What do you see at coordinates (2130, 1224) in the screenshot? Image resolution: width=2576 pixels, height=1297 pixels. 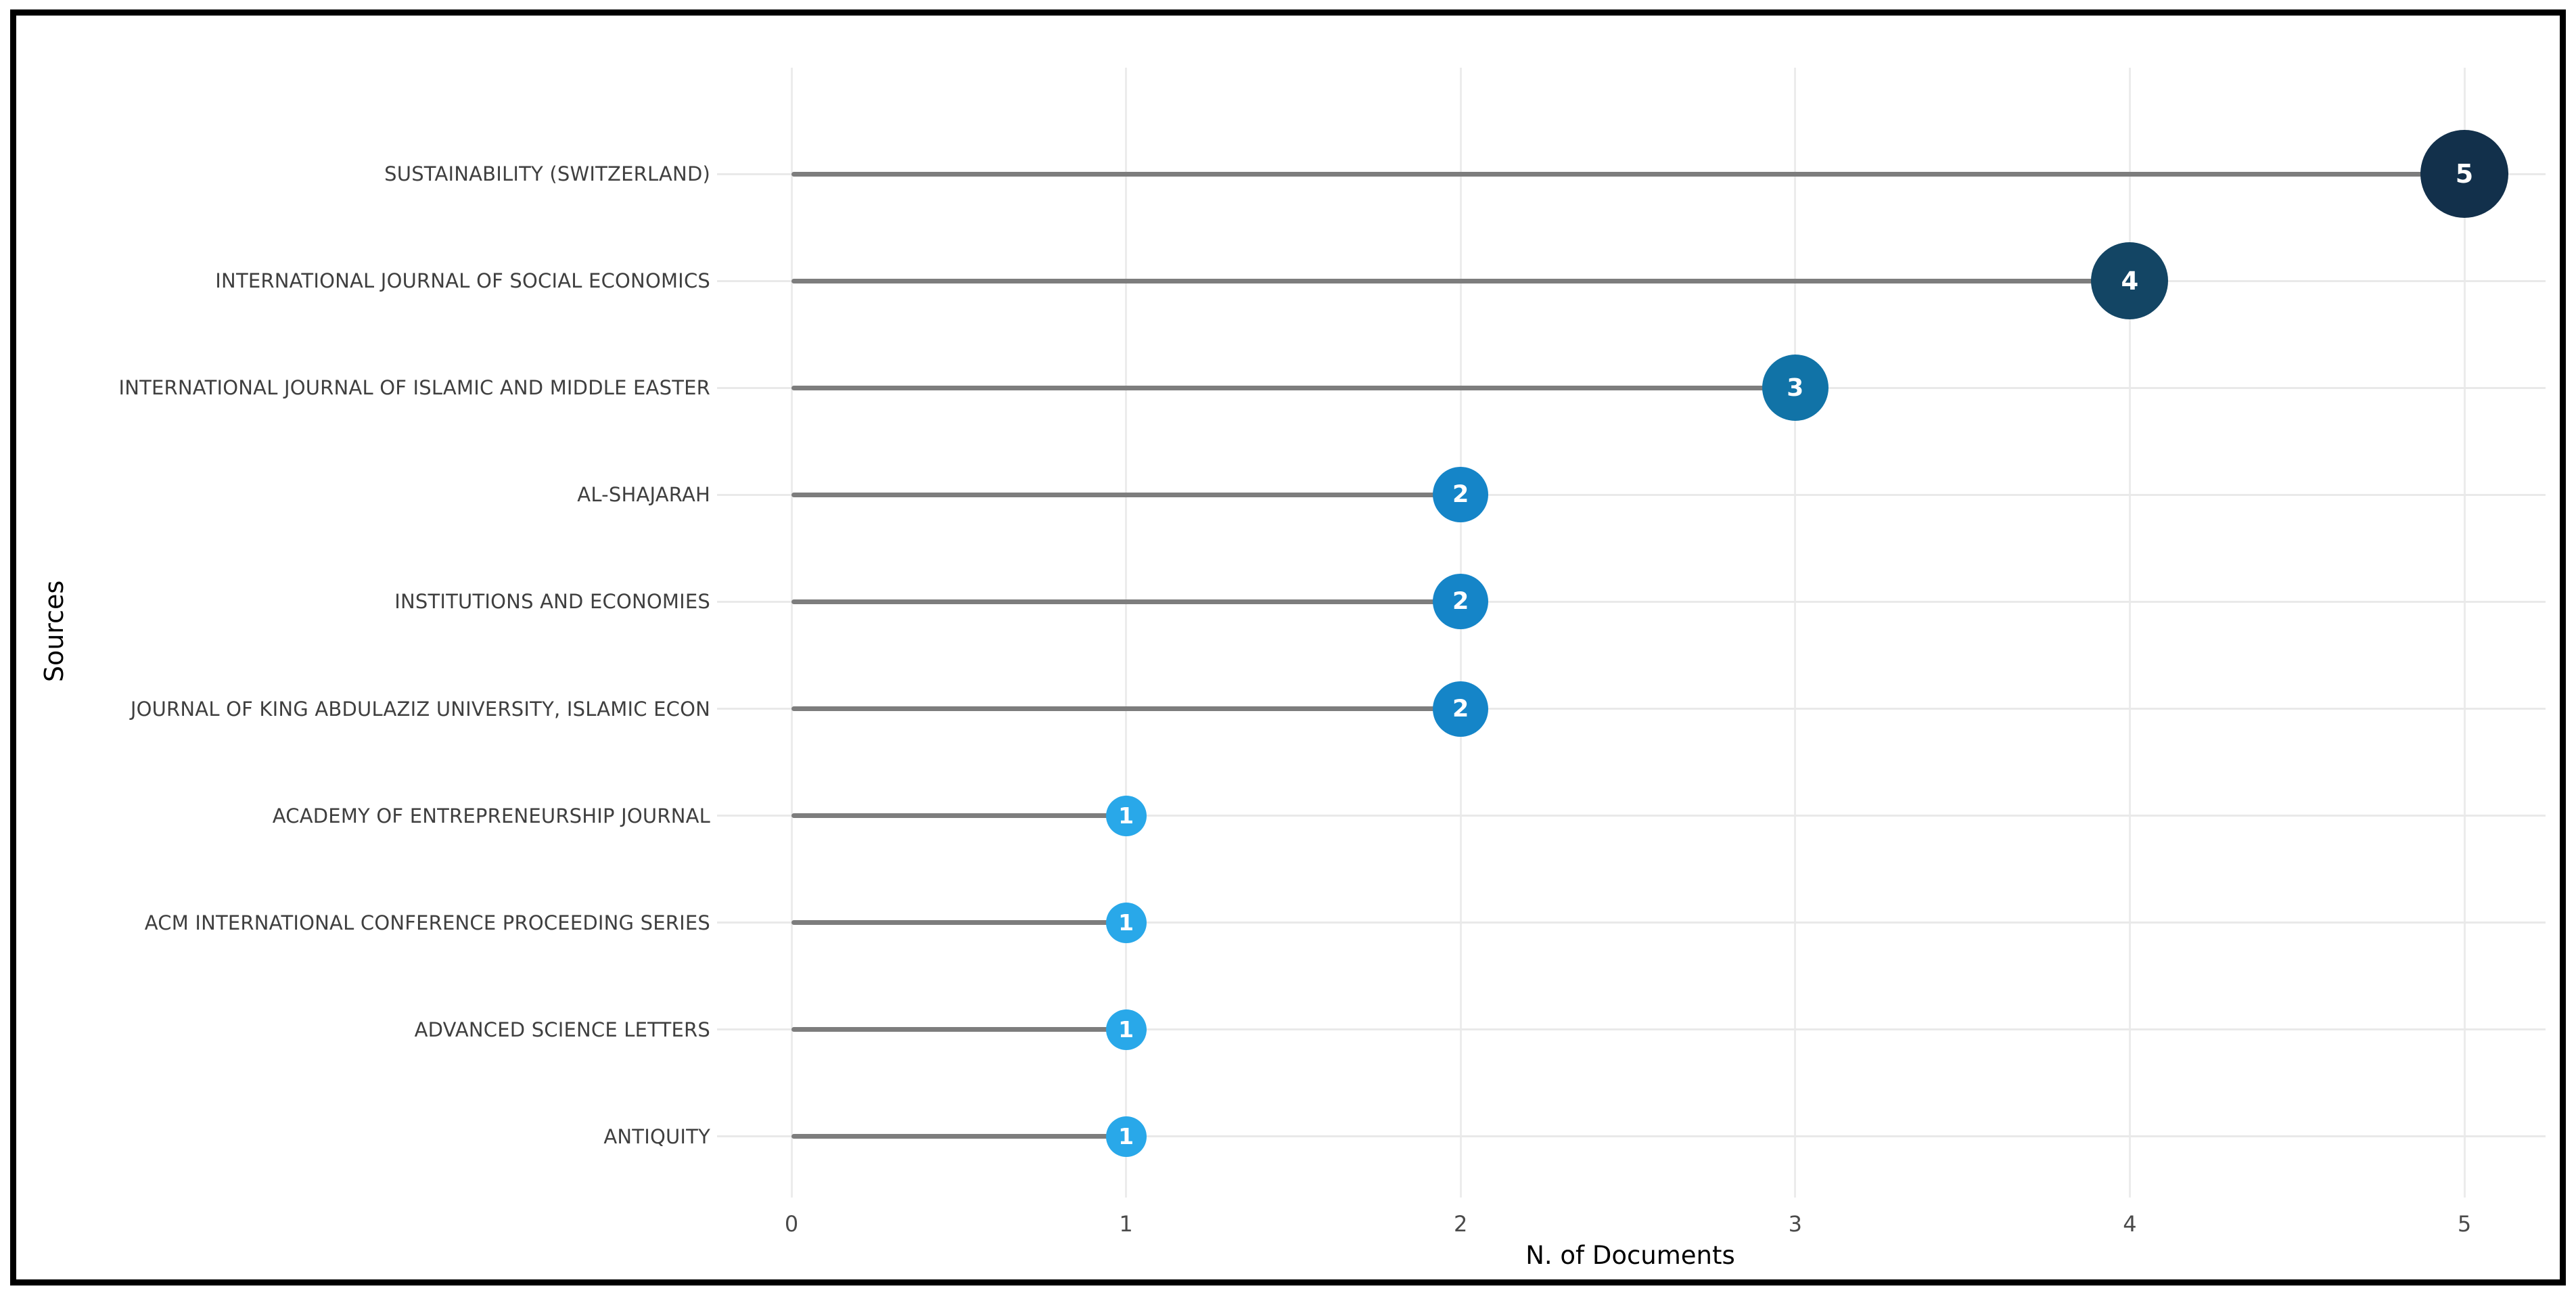 I see `x-tick-label: 4` at bounding box center [2130, 1224].